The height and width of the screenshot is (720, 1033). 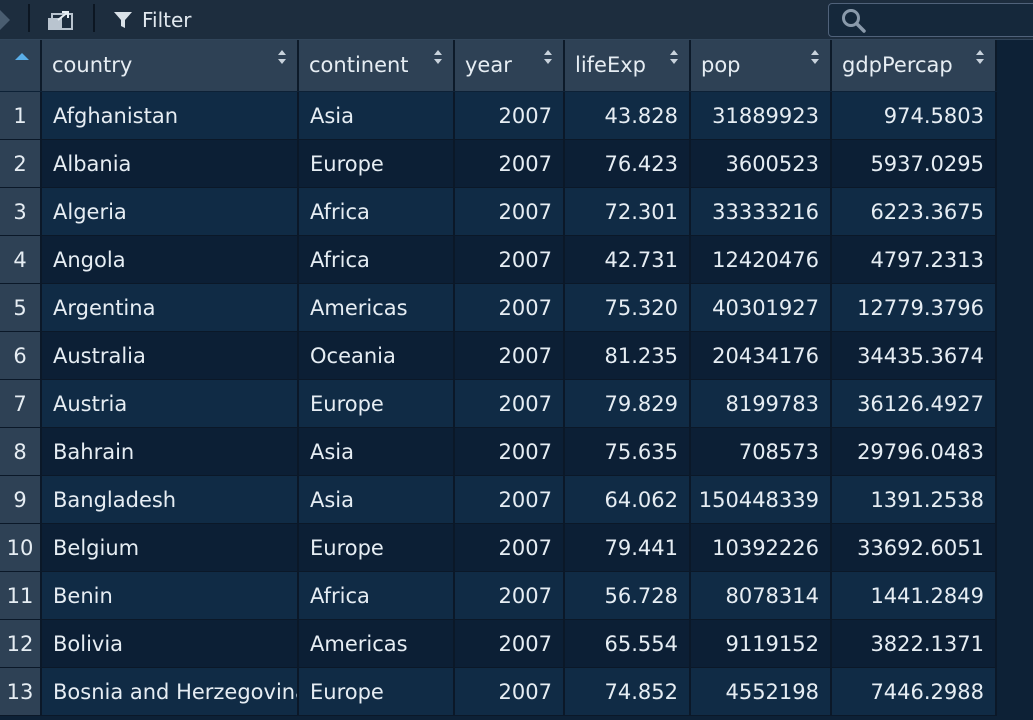 I want to click on cell-lifeexp: 75.635, so click(x=628, y=452).